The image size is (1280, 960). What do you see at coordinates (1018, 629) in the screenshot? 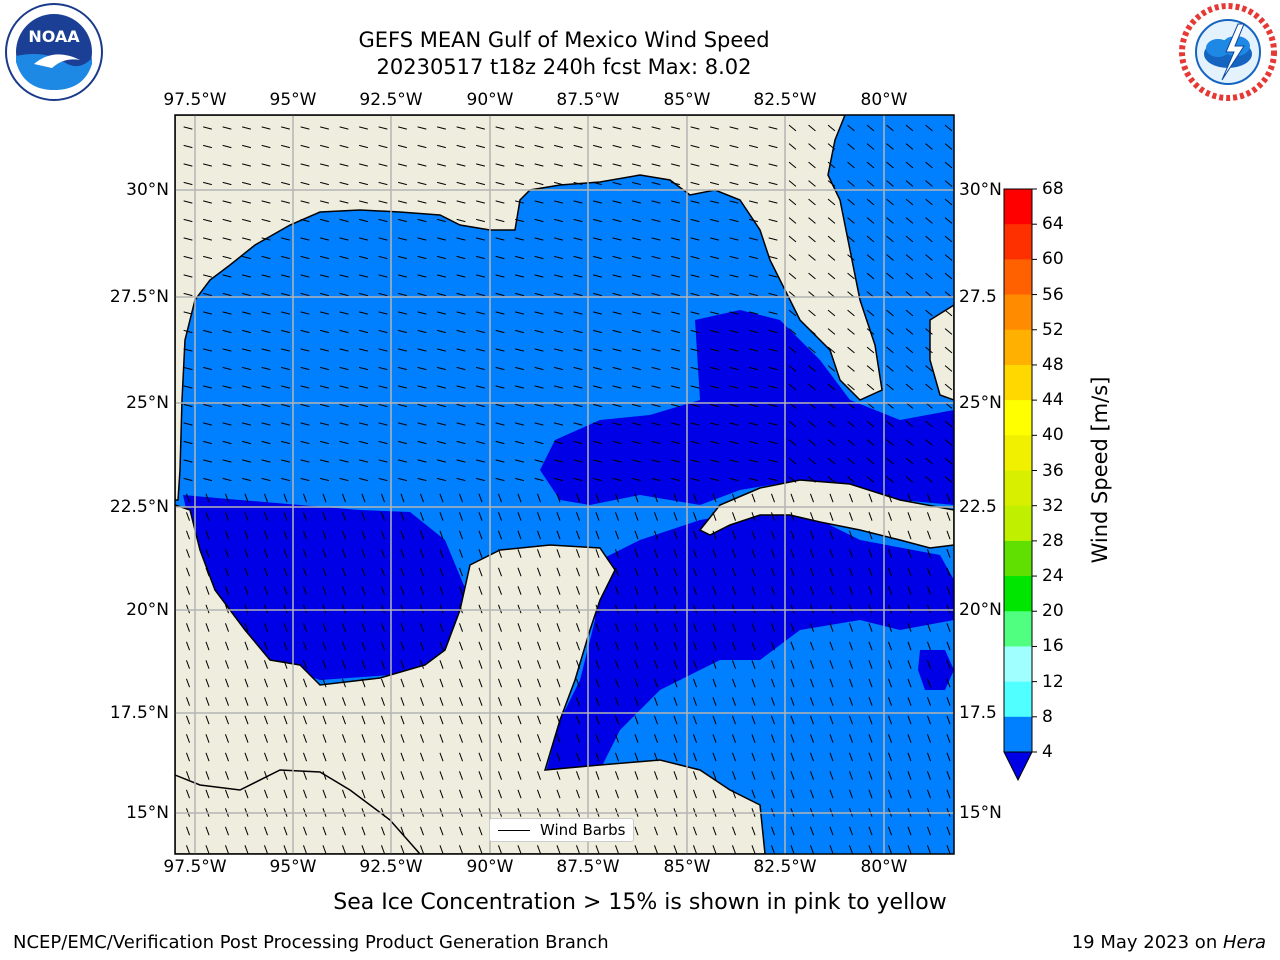
I see `colorbar-band` at bounding box center [1018, 629].